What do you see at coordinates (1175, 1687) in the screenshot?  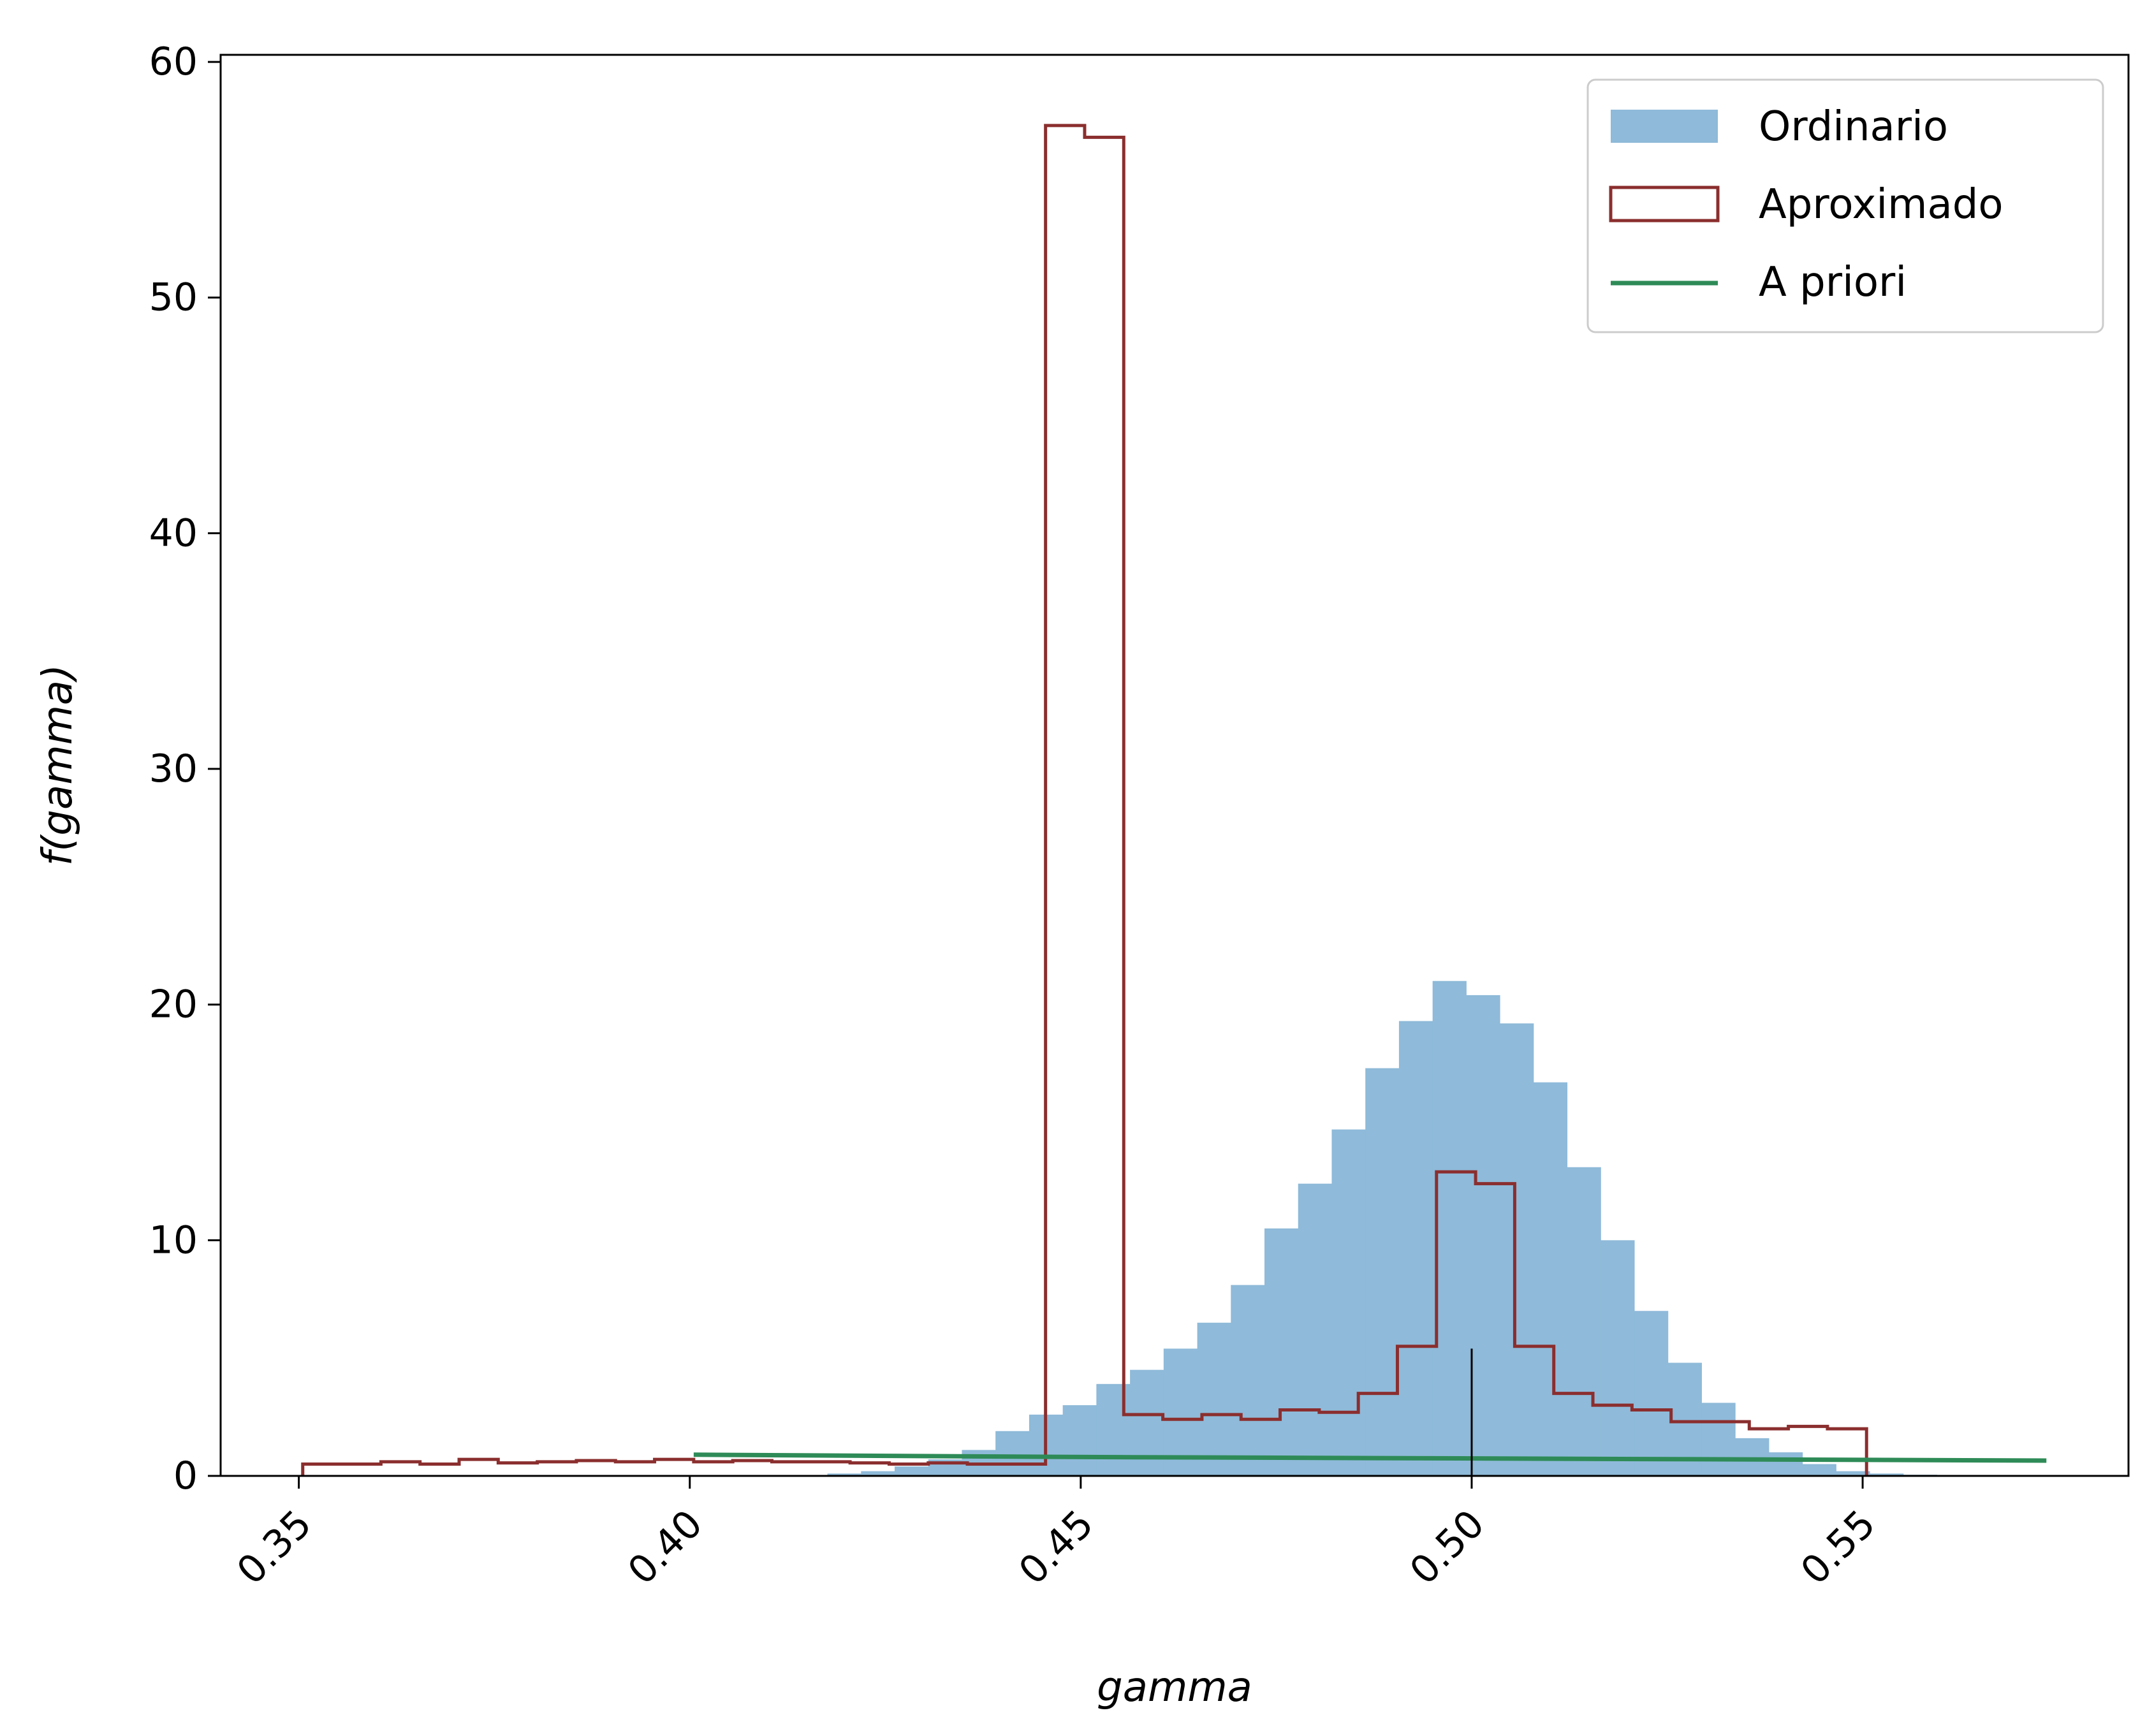 I see `x-axis-label: gamma` at bounding box center [1175, 1687].